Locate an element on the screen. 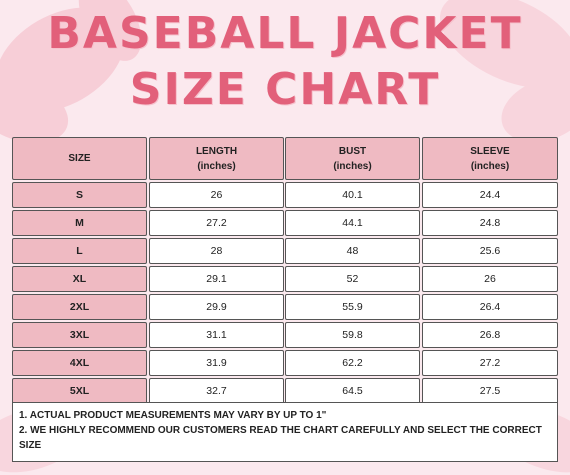 The width and height of the screenshot is (570, 475). size-label: 3XL is located at coordinates (79, 335).